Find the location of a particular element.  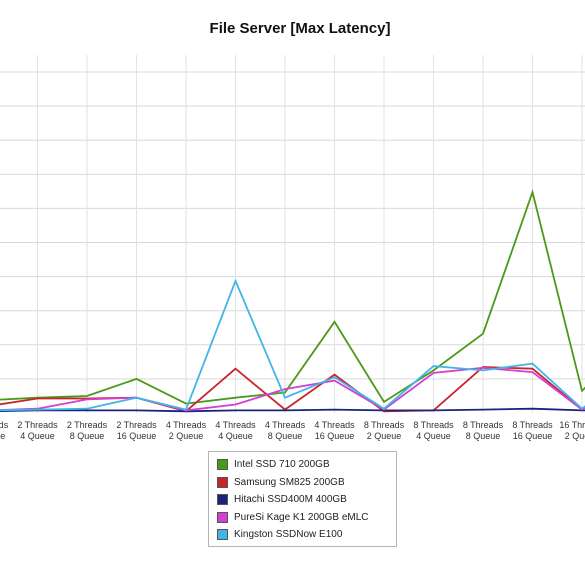

x-tick-label: 4 Threads 8 Queue is located at coordinates (285, 430).